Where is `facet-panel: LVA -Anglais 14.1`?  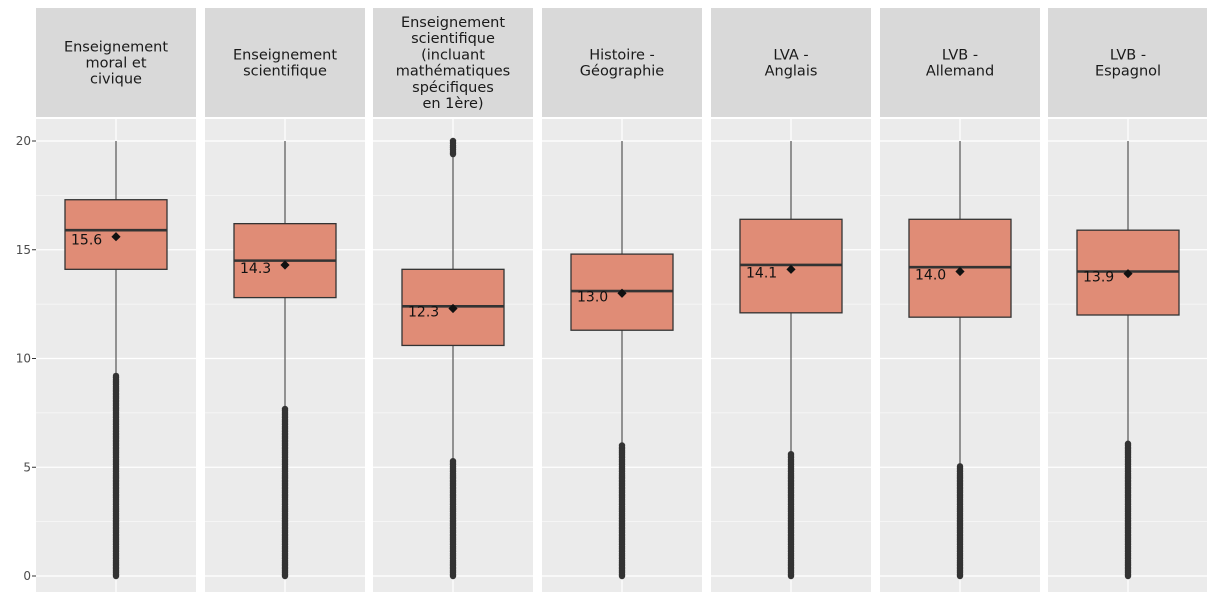 facet-panel: LVA -Anglais 14.1 is located at coordinates (791, 300).